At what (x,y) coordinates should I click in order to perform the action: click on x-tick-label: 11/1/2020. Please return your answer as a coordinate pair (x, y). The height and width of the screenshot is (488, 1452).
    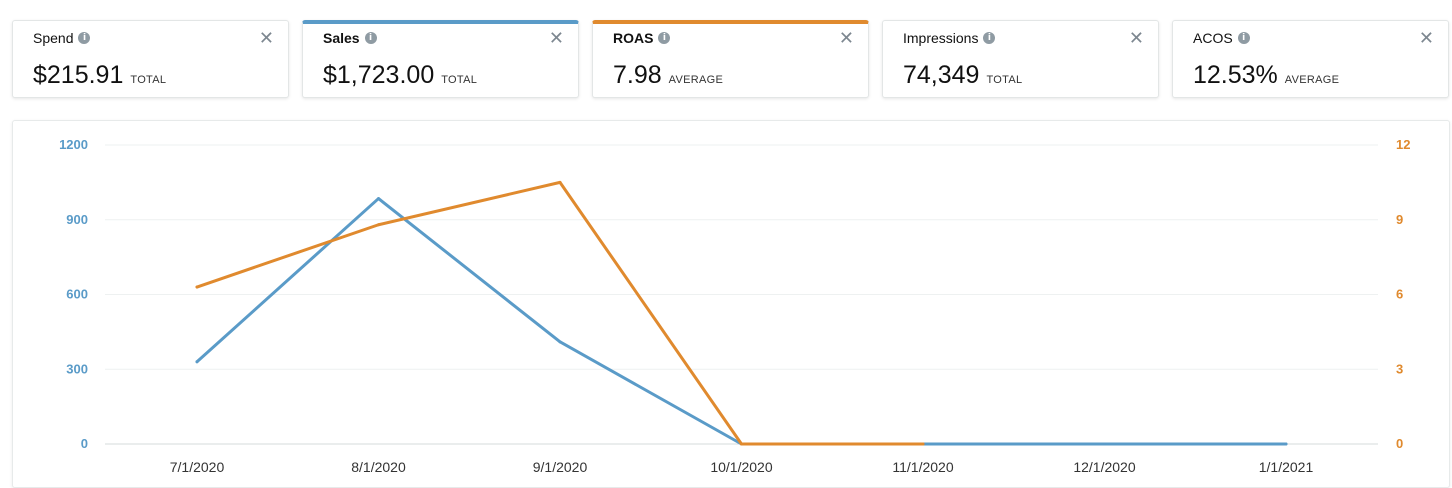
    Looking at the image, I should click on (922, 467).